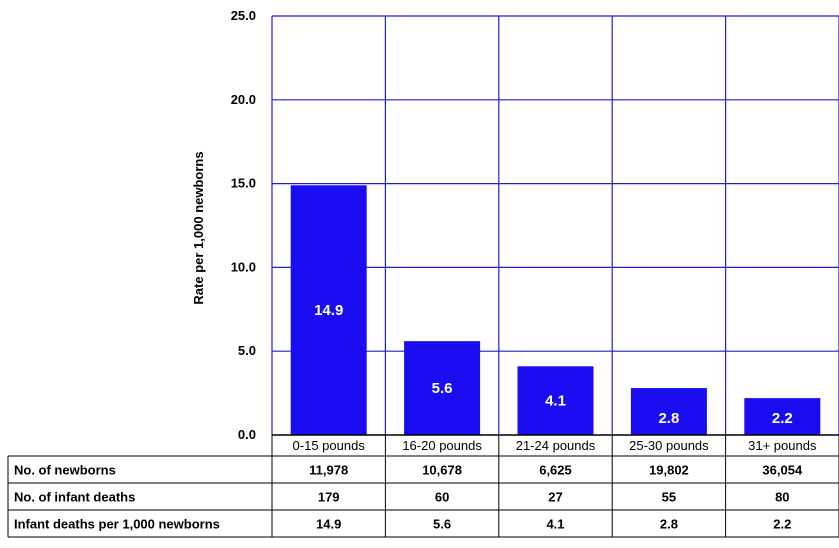 This screenshot has height=548, width=839. I want to click on table-cell: 6,625, so click(555, 470).